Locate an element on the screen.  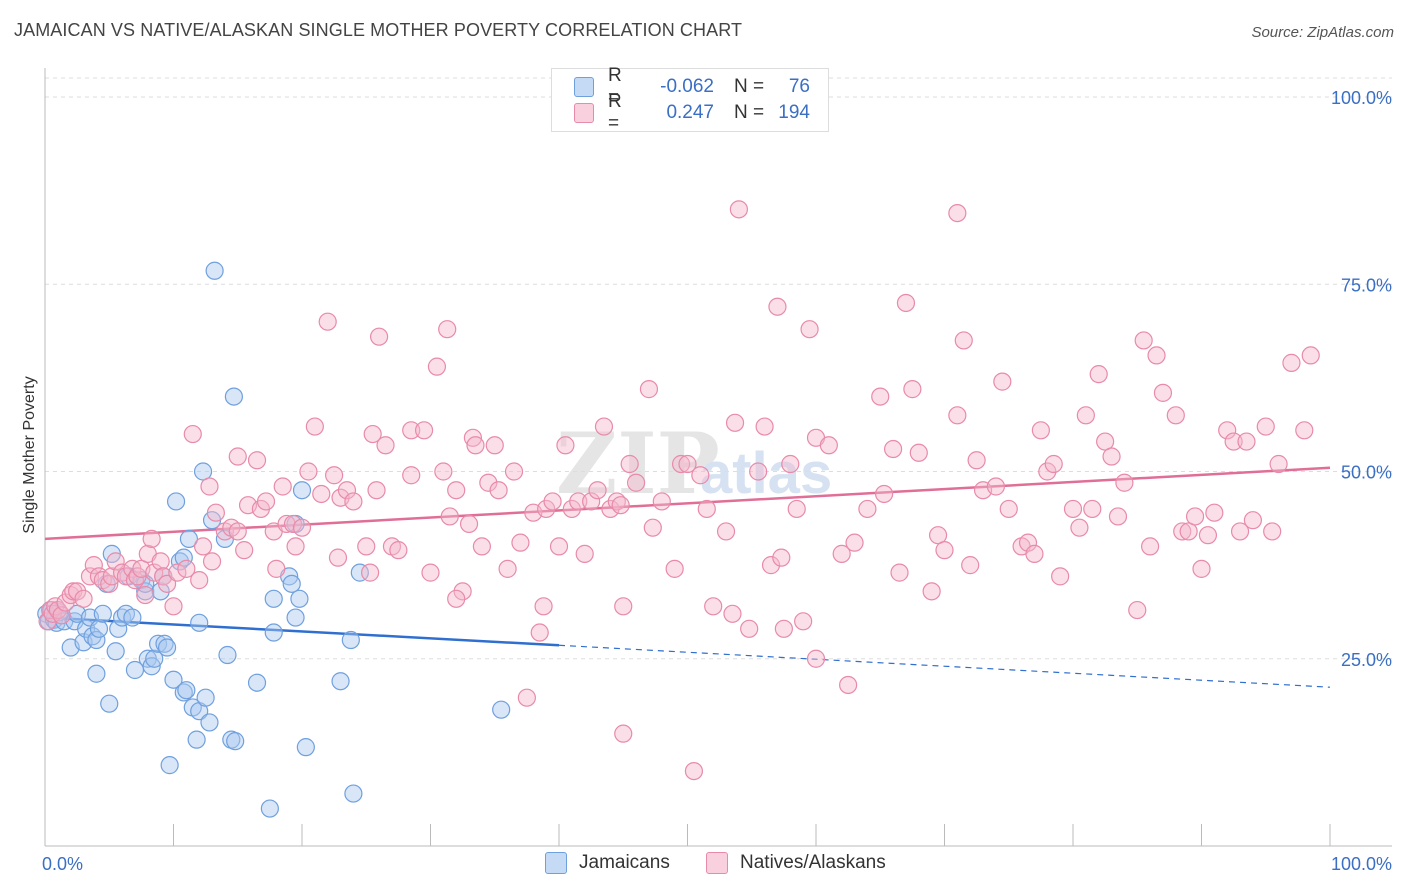
legend-row-natives: R = 0.247 N = 194 is located at coordinates (692, 112).